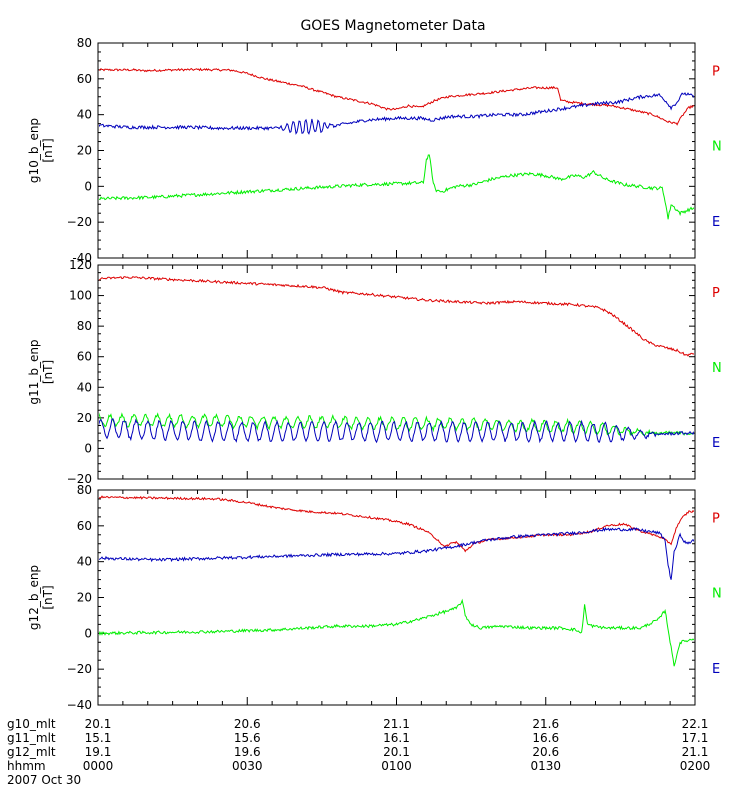  I want to click on x-tick-label: 15.1, so click(98, 738).